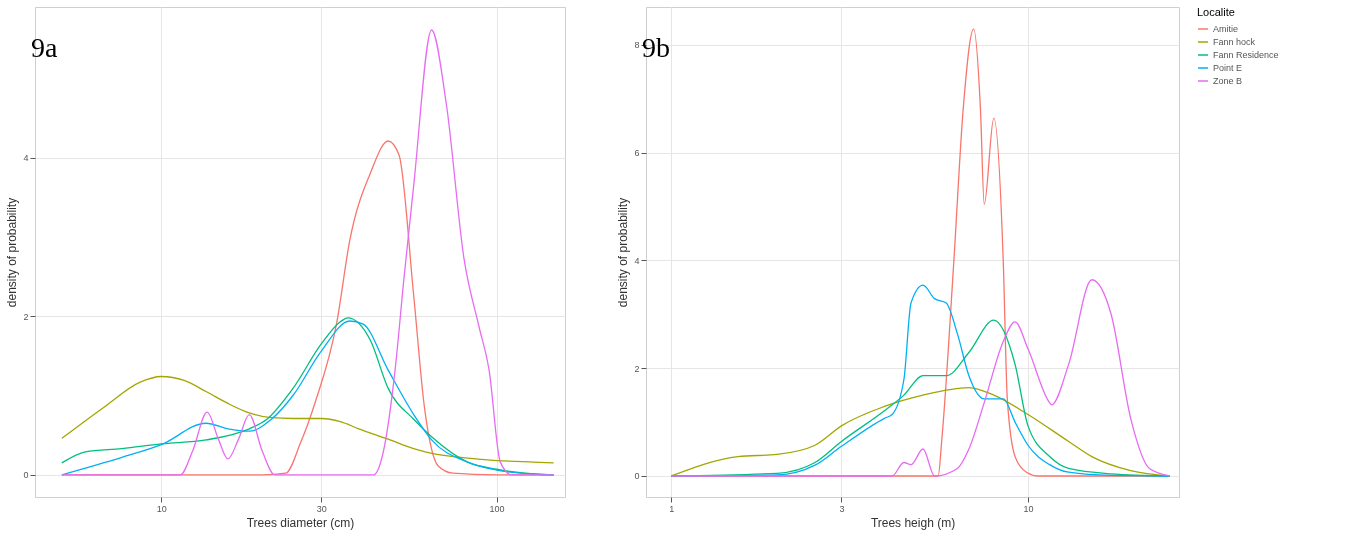  I want to click on legend-label: Zone B, so click(1228, 81).